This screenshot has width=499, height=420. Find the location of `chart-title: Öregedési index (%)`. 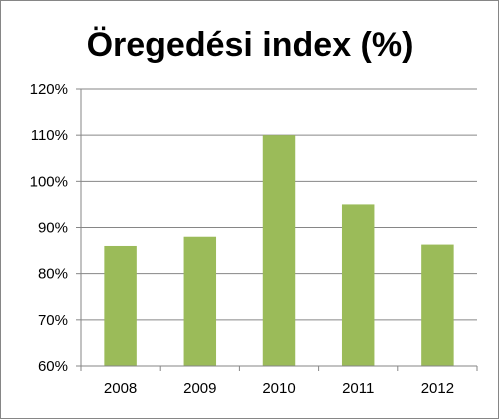

chart-title: Öregedési index (%) is located at coordinates (250, 45).